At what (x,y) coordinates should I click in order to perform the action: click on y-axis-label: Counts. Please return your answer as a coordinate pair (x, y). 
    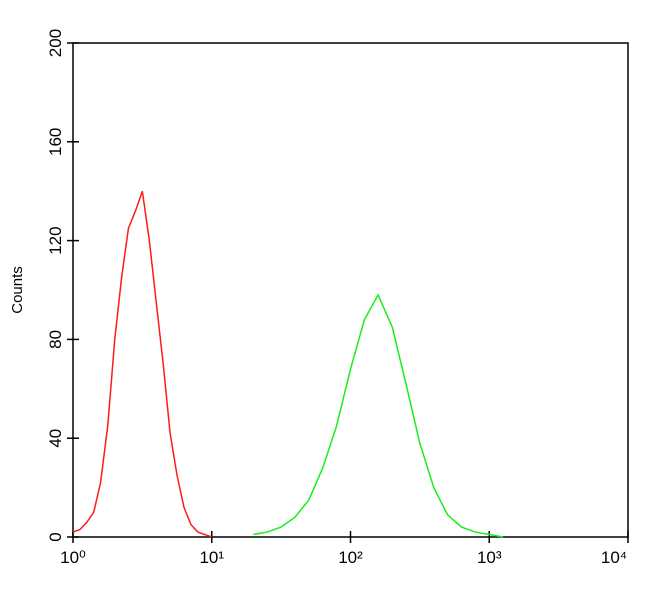
    Looking at the image, I should click on (17, 290).